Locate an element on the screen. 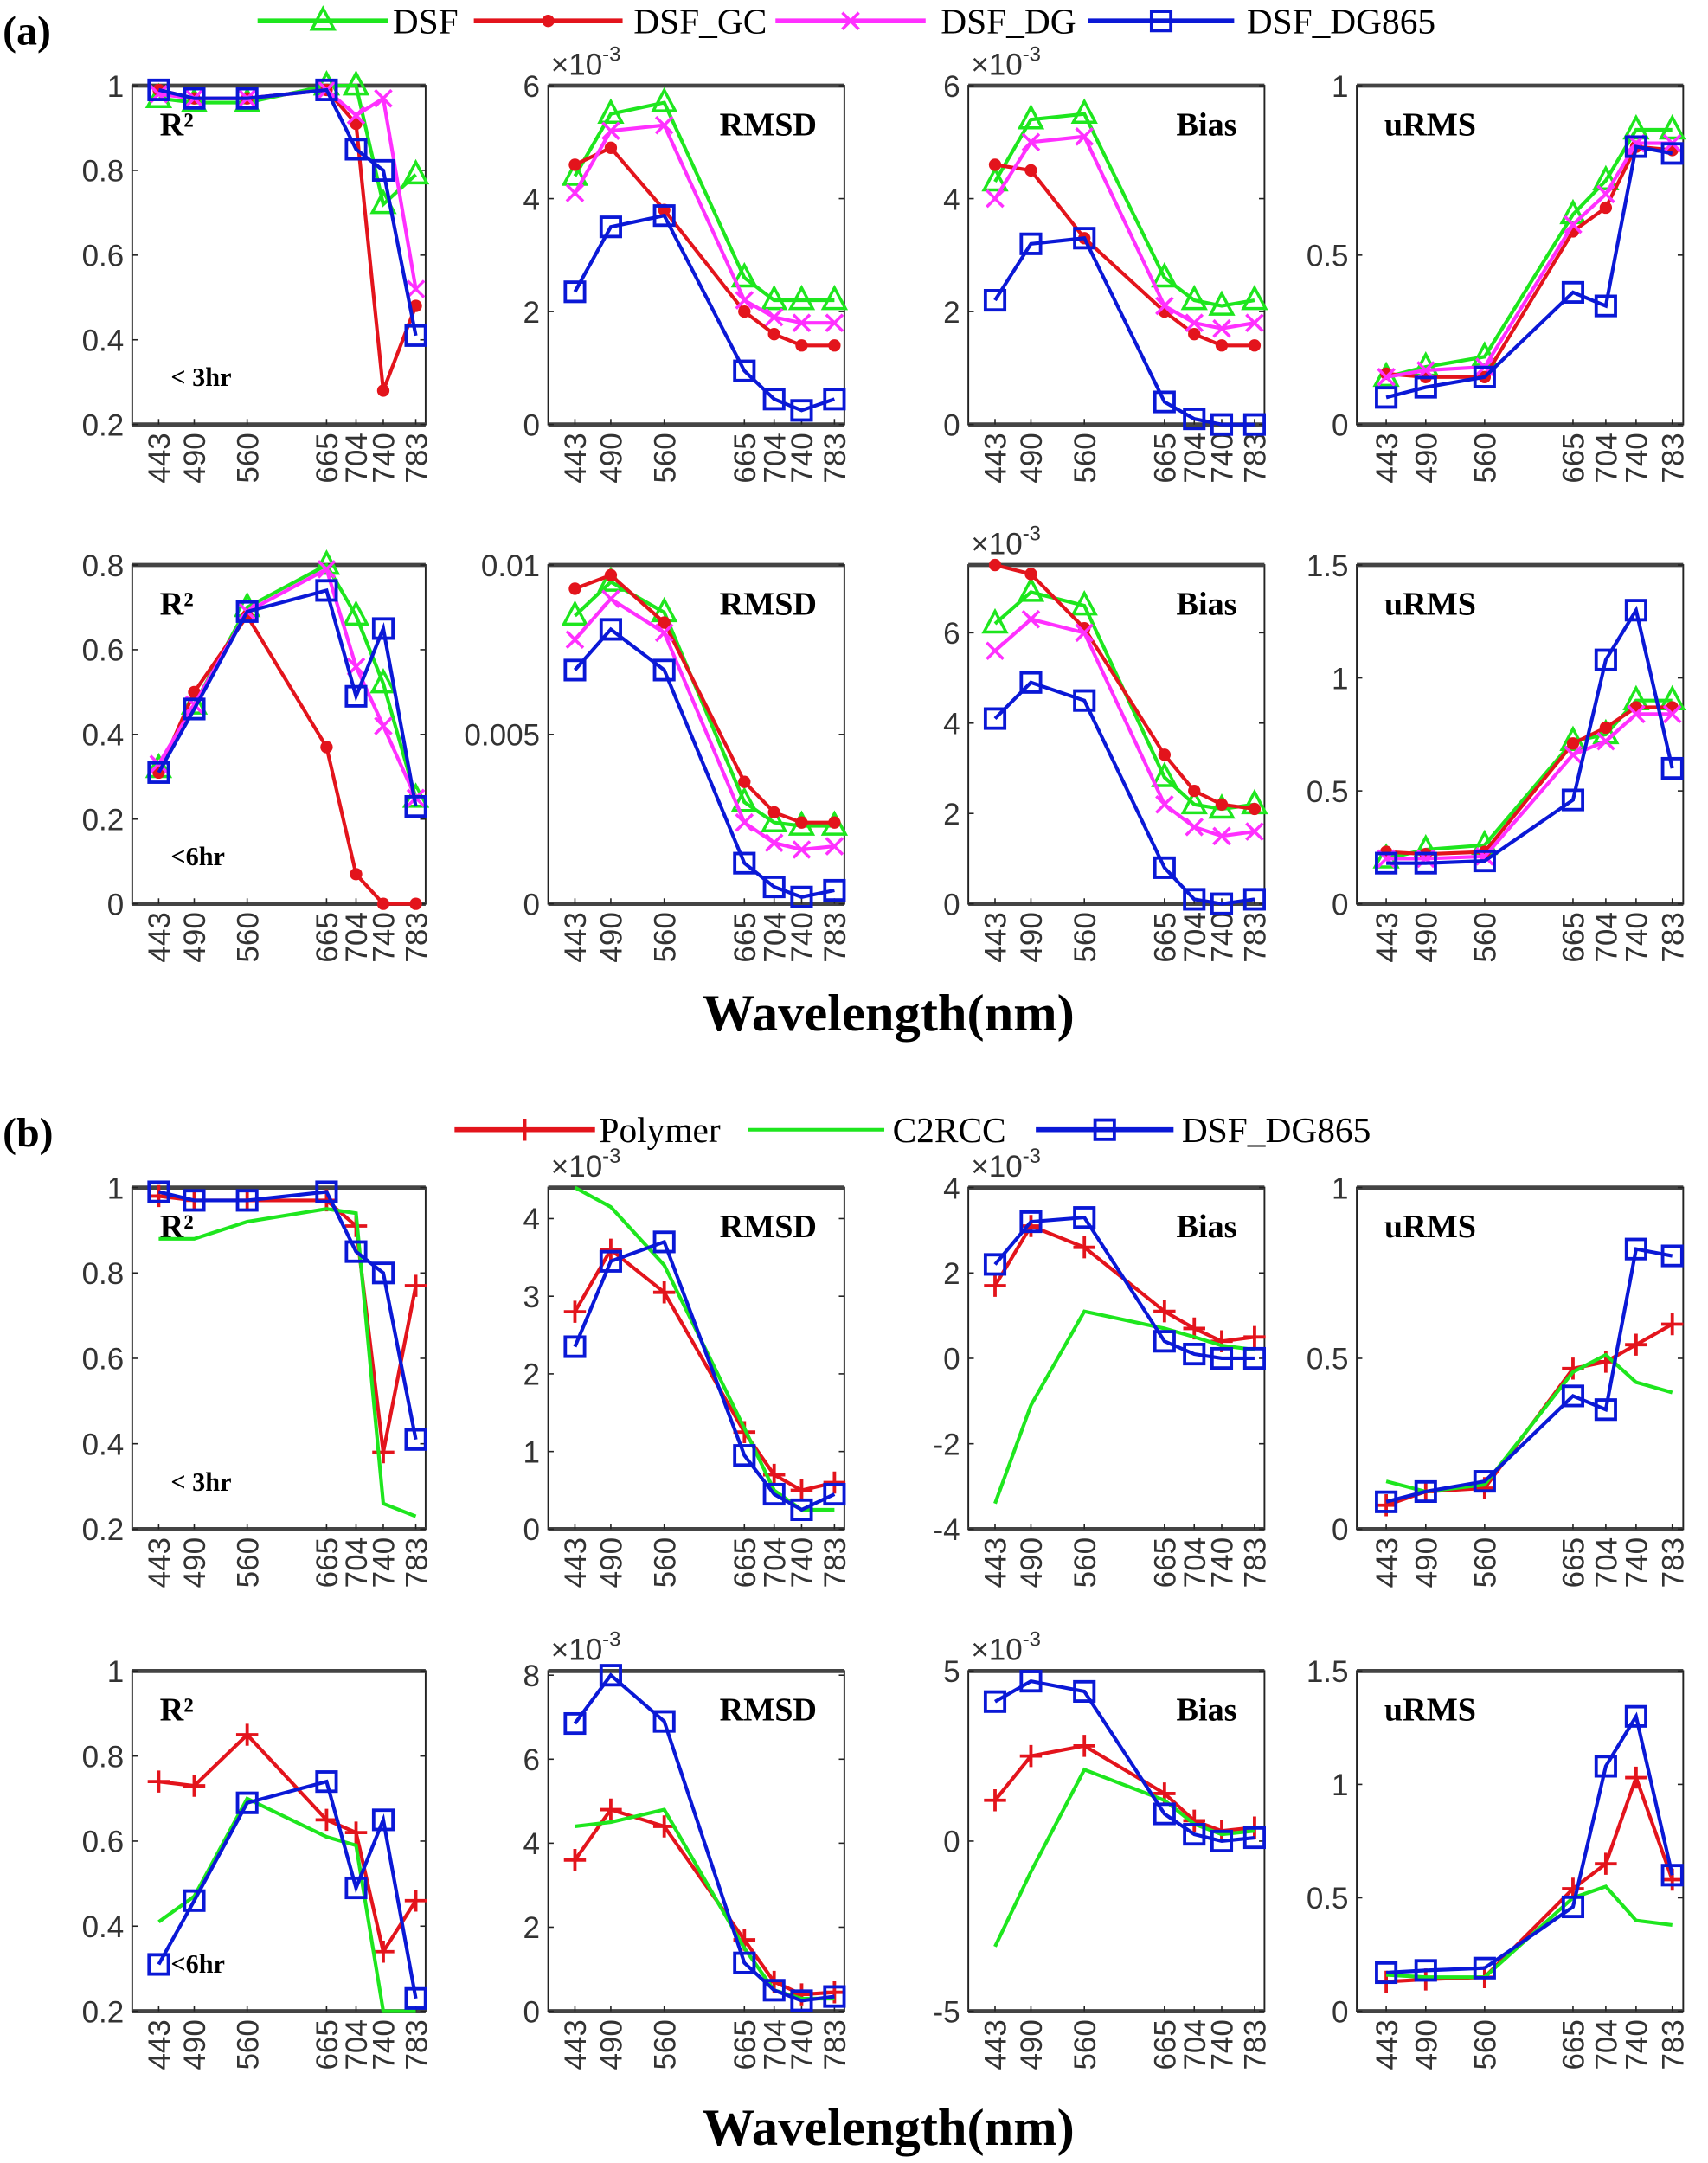 The image size is (1708, 2163). y-tick-label: 0.2 is located at coordinates (103, 425).